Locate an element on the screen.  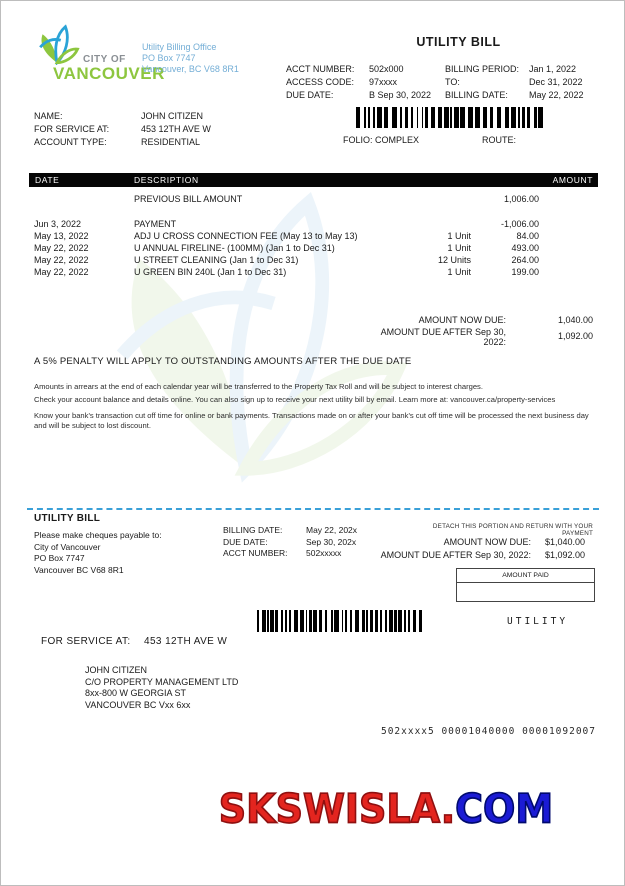
billing-to-value: Dec 31, 2022 is located at coordinates (556, 82).